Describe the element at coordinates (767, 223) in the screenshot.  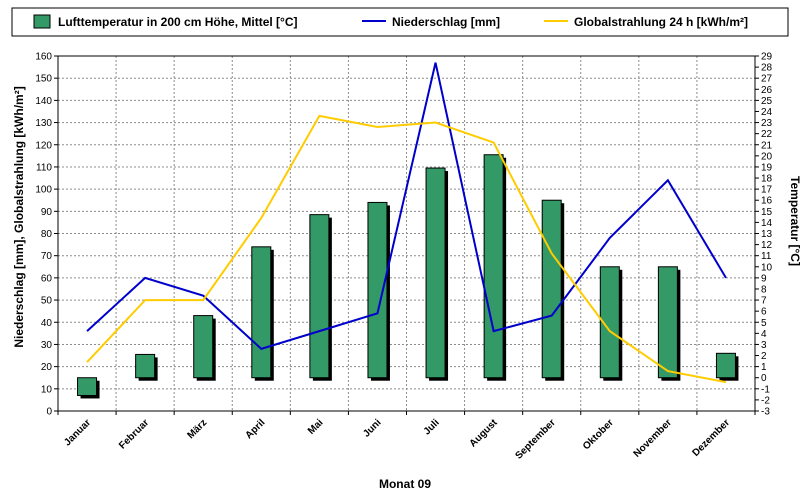
I see `y-right-tick-label: 14` at that location.